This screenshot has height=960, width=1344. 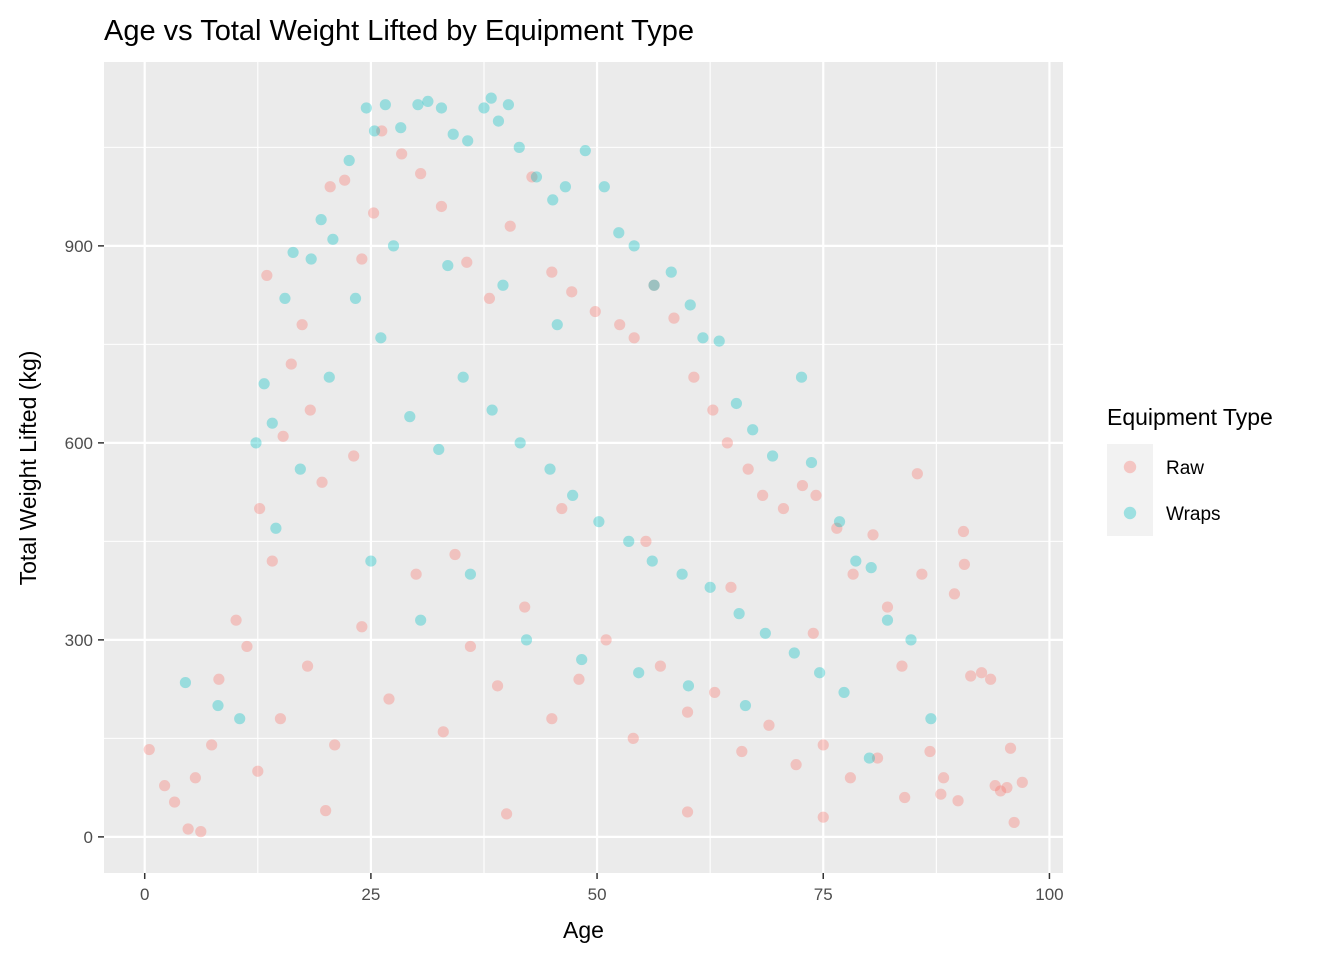 What do you see at coordinates (1190, 417) in the screenshot?
I see `legend-title: Equipment Type` at bounding box center [1190, 417].